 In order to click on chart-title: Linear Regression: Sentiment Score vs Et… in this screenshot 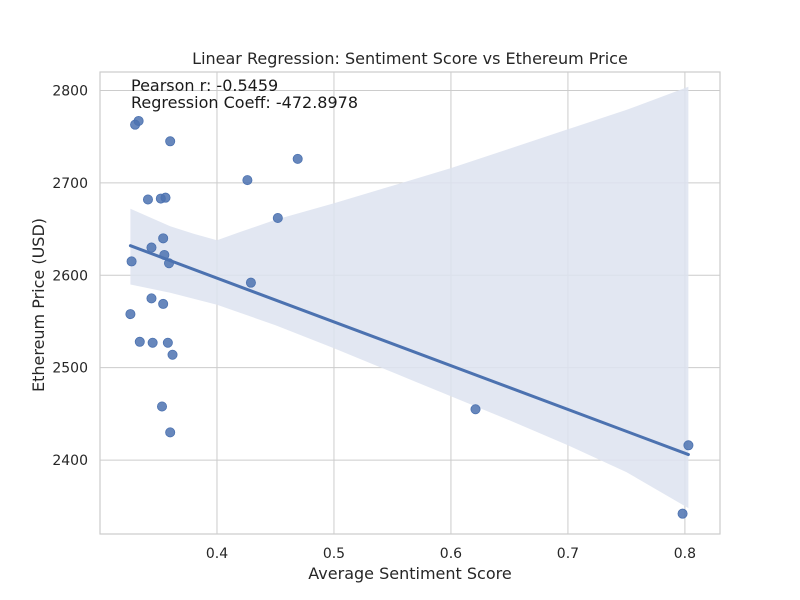, I will do `click(410, 58)`.